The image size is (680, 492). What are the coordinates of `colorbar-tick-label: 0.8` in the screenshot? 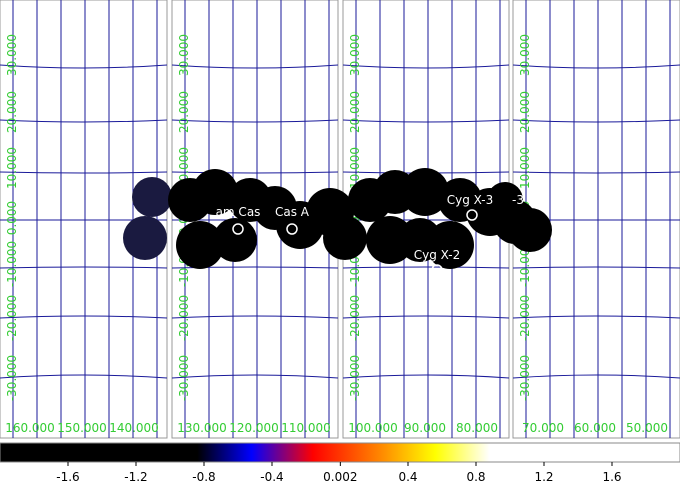 It's located at (475, 477).